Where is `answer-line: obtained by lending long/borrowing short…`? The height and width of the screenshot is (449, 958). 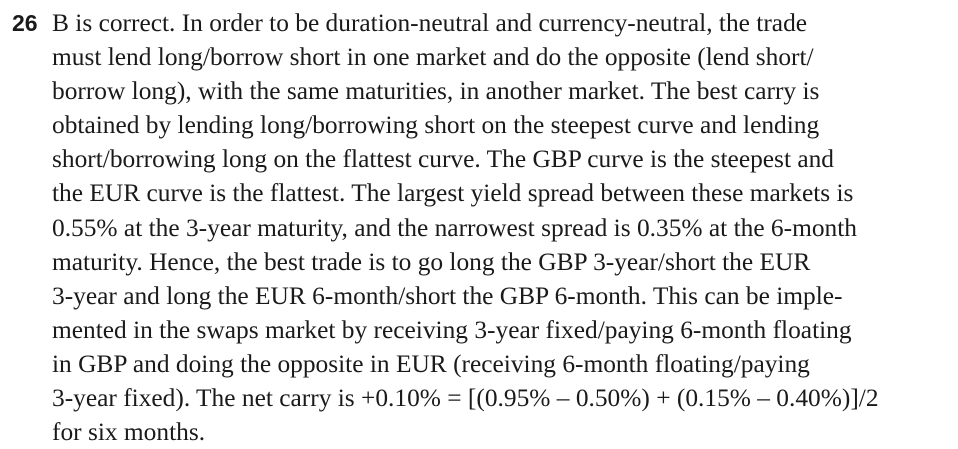 answer-line: obtained by lending long/borrowing short… is located at coordinates (436, 125).